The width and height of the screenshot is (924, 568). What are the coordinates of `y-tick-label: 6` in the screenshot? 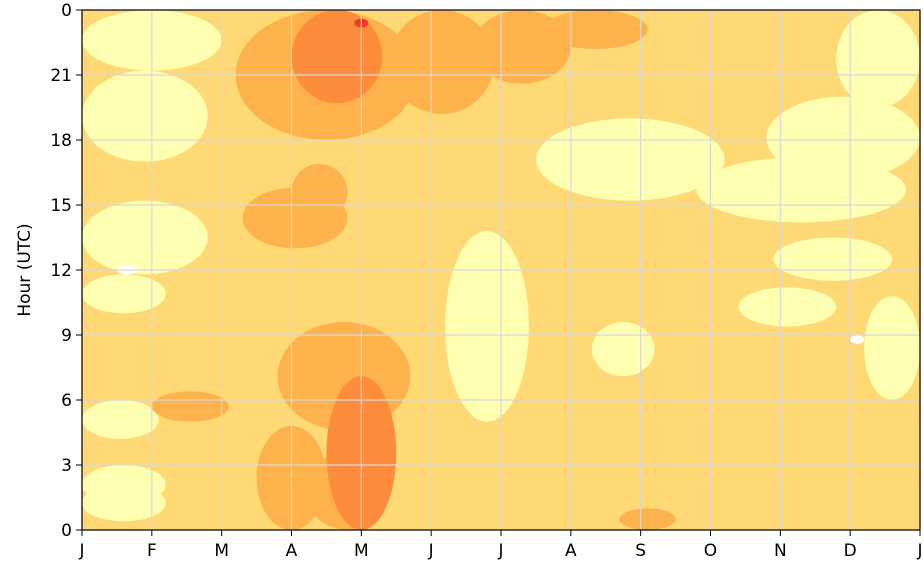 It's located at (66, 401).